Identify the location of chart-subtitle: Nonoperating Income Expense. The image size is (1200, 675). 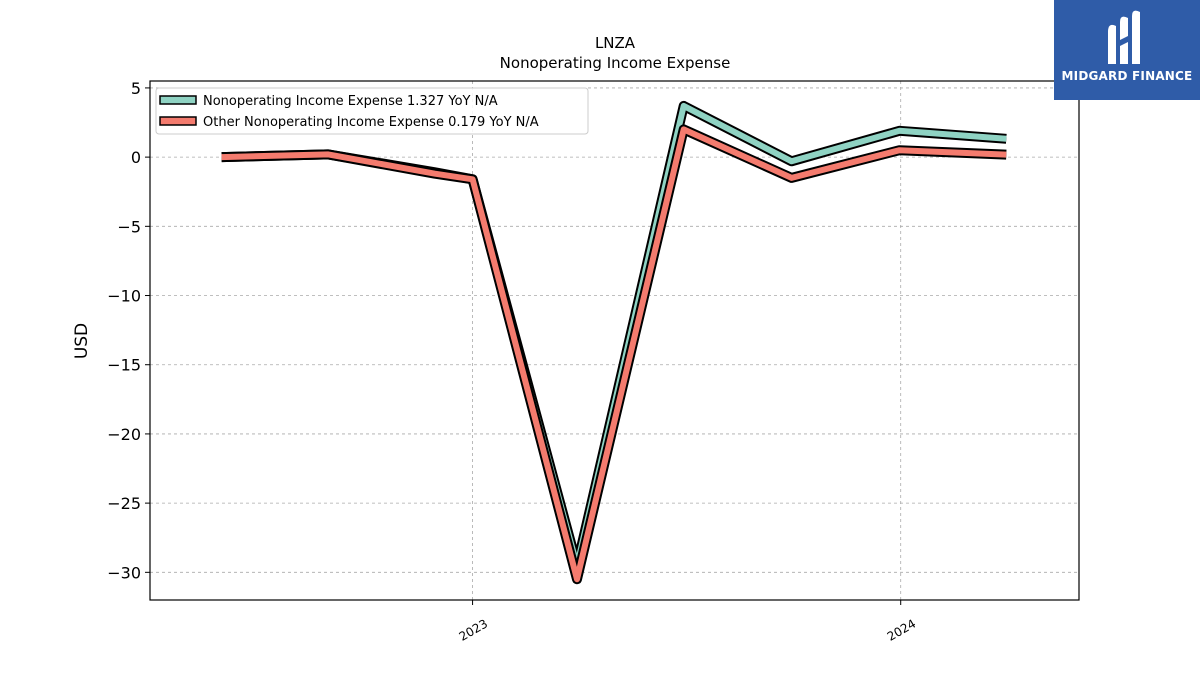
(615, 63).